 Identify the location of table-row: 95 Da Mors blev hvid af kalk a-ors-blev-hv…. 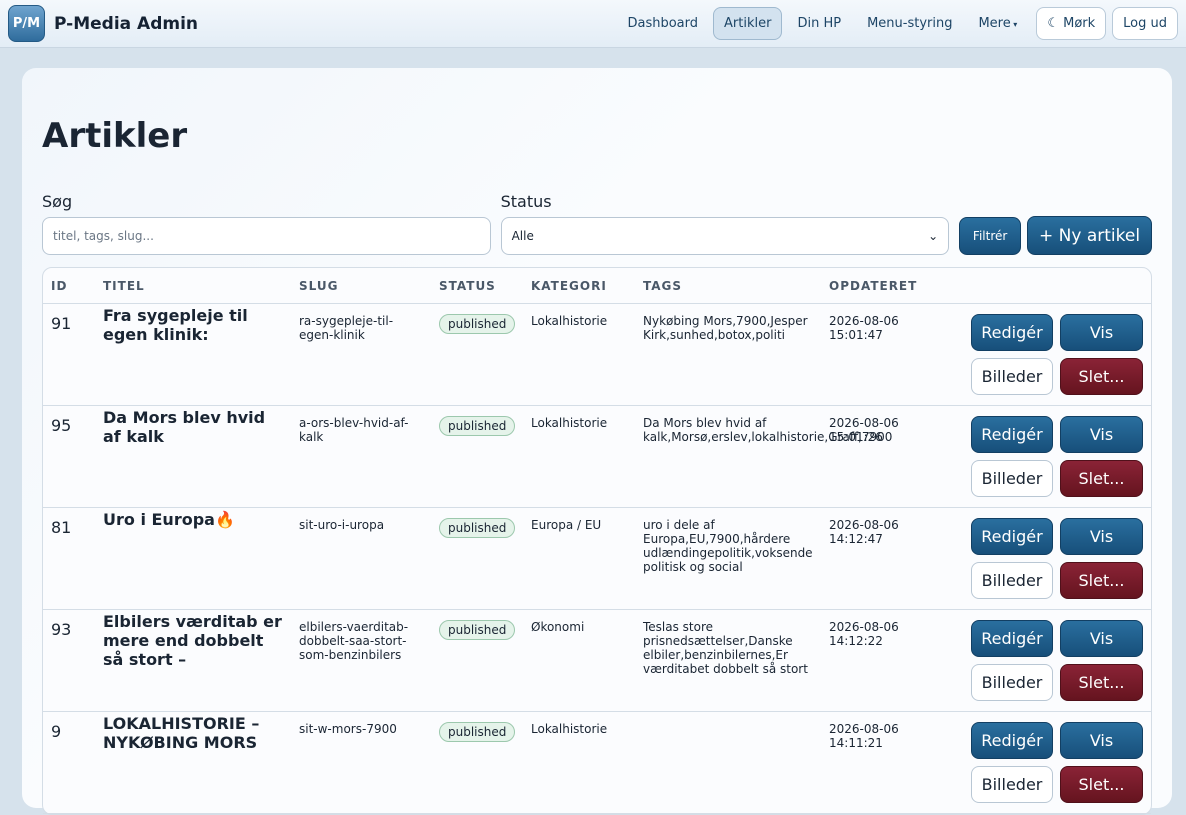
(597, 457).